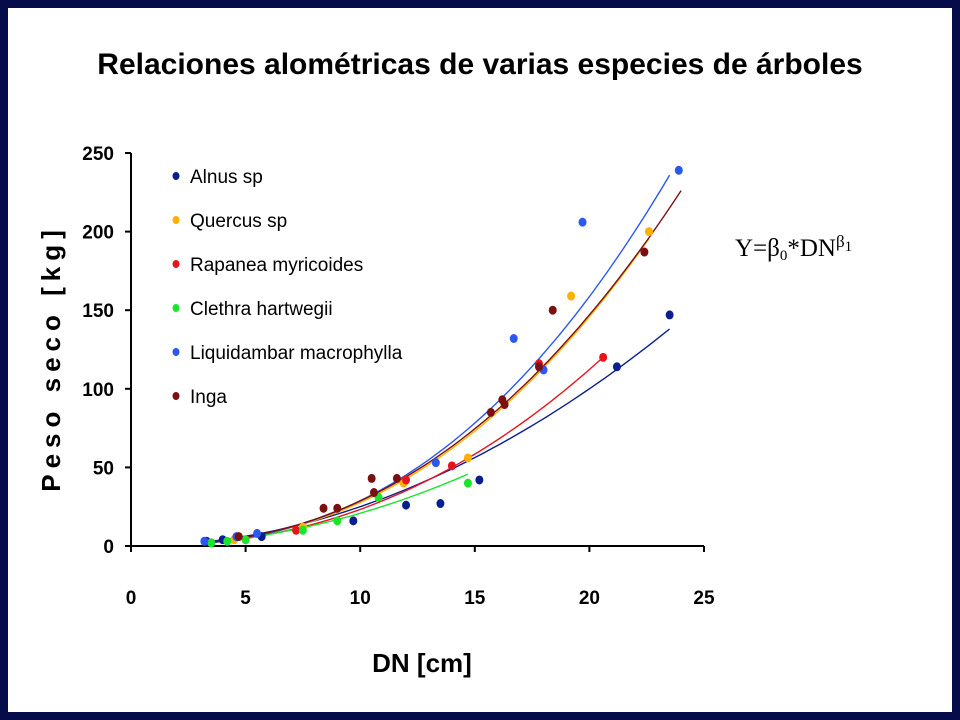 The width and height of the screenshot is (960, 720). Describe the element at coordinates (848, 247) in the screenshot. I see `formula-beta1-subscript: 1` at that location.